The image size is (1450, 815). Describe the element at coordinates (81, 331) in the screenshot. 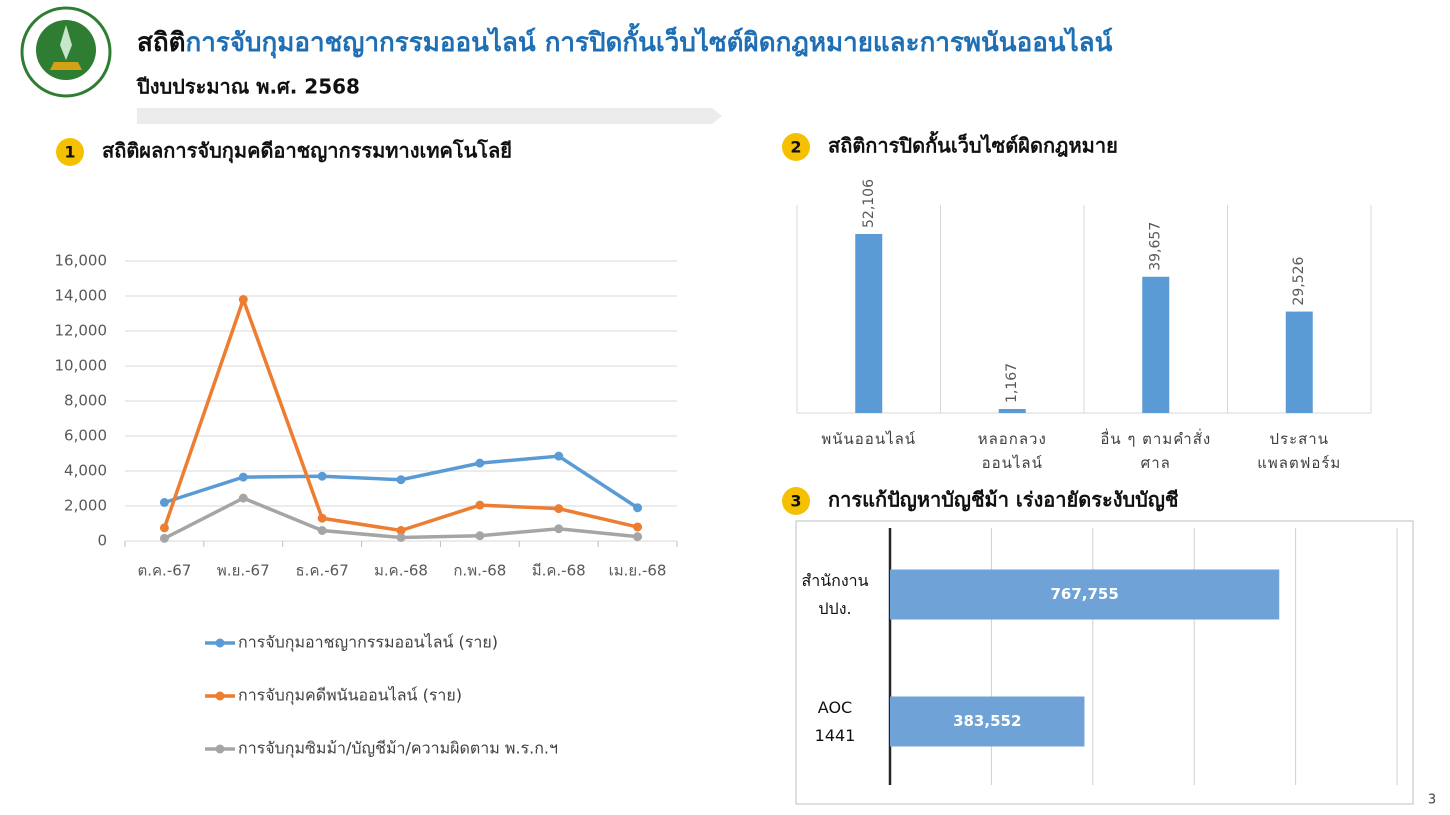

I see `y-tick-label: 12,000` at that location.